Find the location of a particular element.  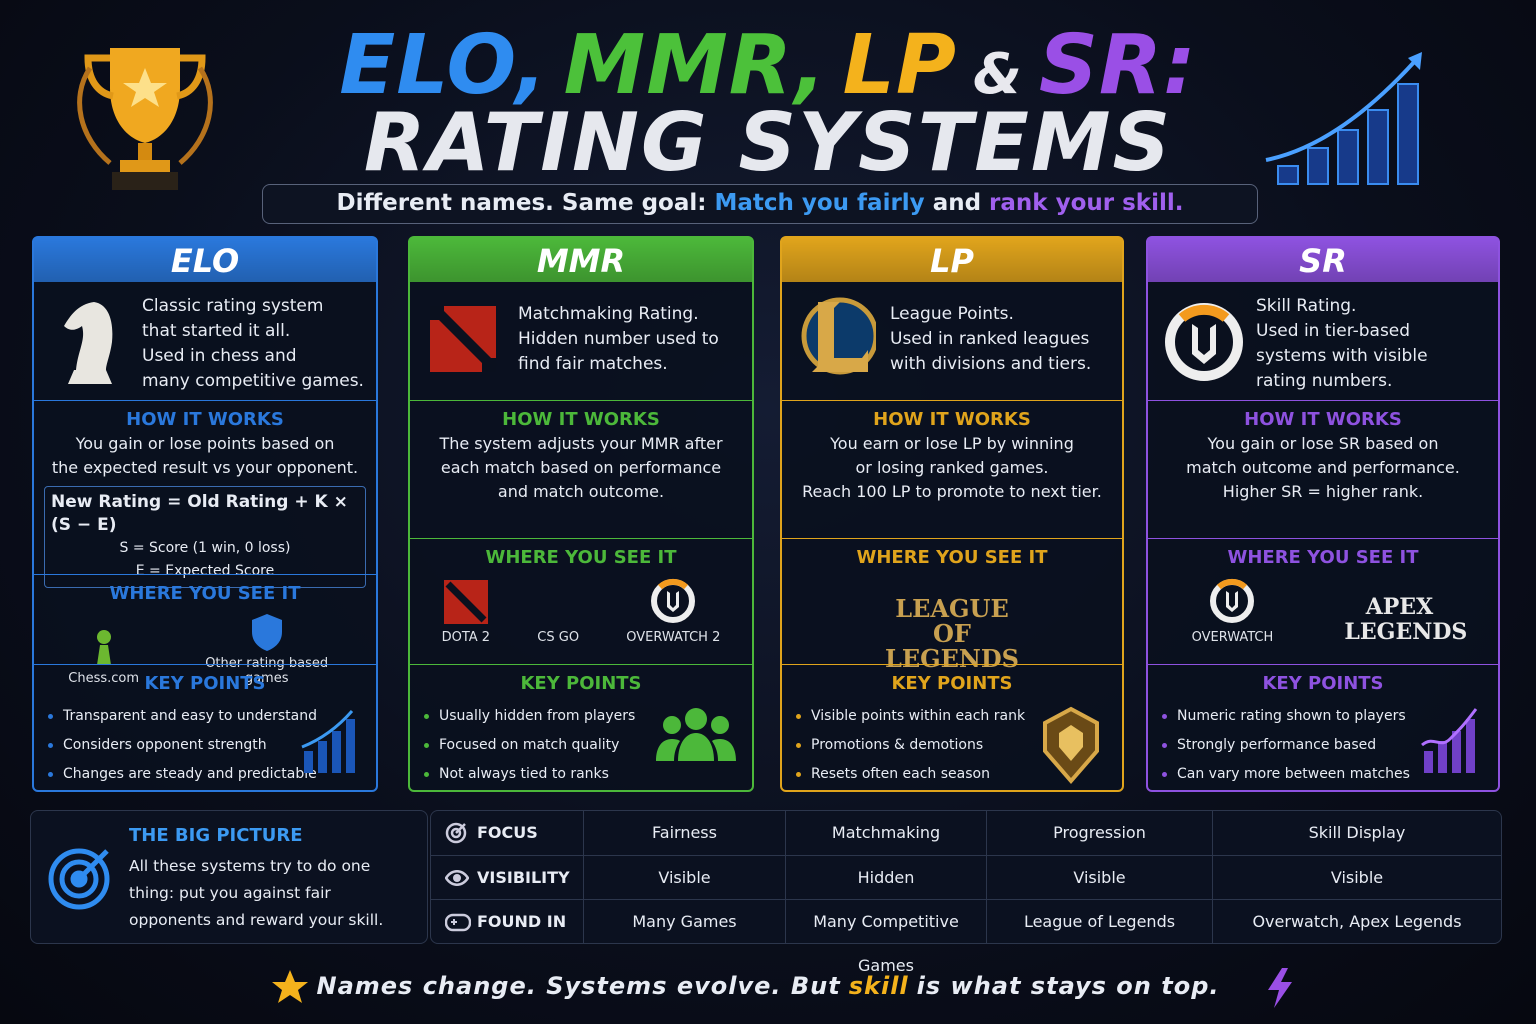

where-label: CS GO is located at coordinates (558, 637).